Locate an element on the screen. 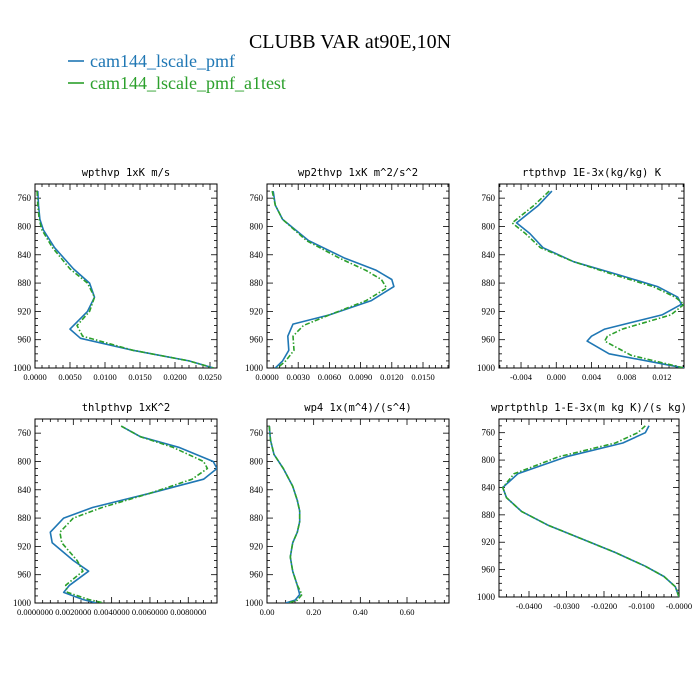  panel-title: wprtpthlp 1-E-3x(m kg K)/(s kg) is located at coordinates (589, 408).